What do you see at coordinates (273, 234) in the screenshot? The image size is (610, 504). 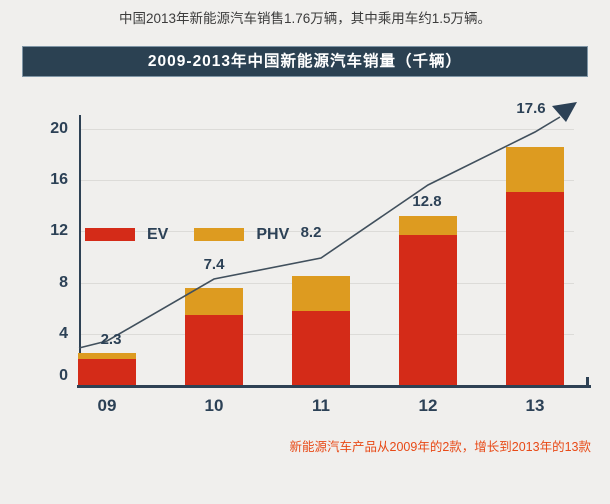 I see `legend-label-phv: PHV` at bounding box center [273, 234].